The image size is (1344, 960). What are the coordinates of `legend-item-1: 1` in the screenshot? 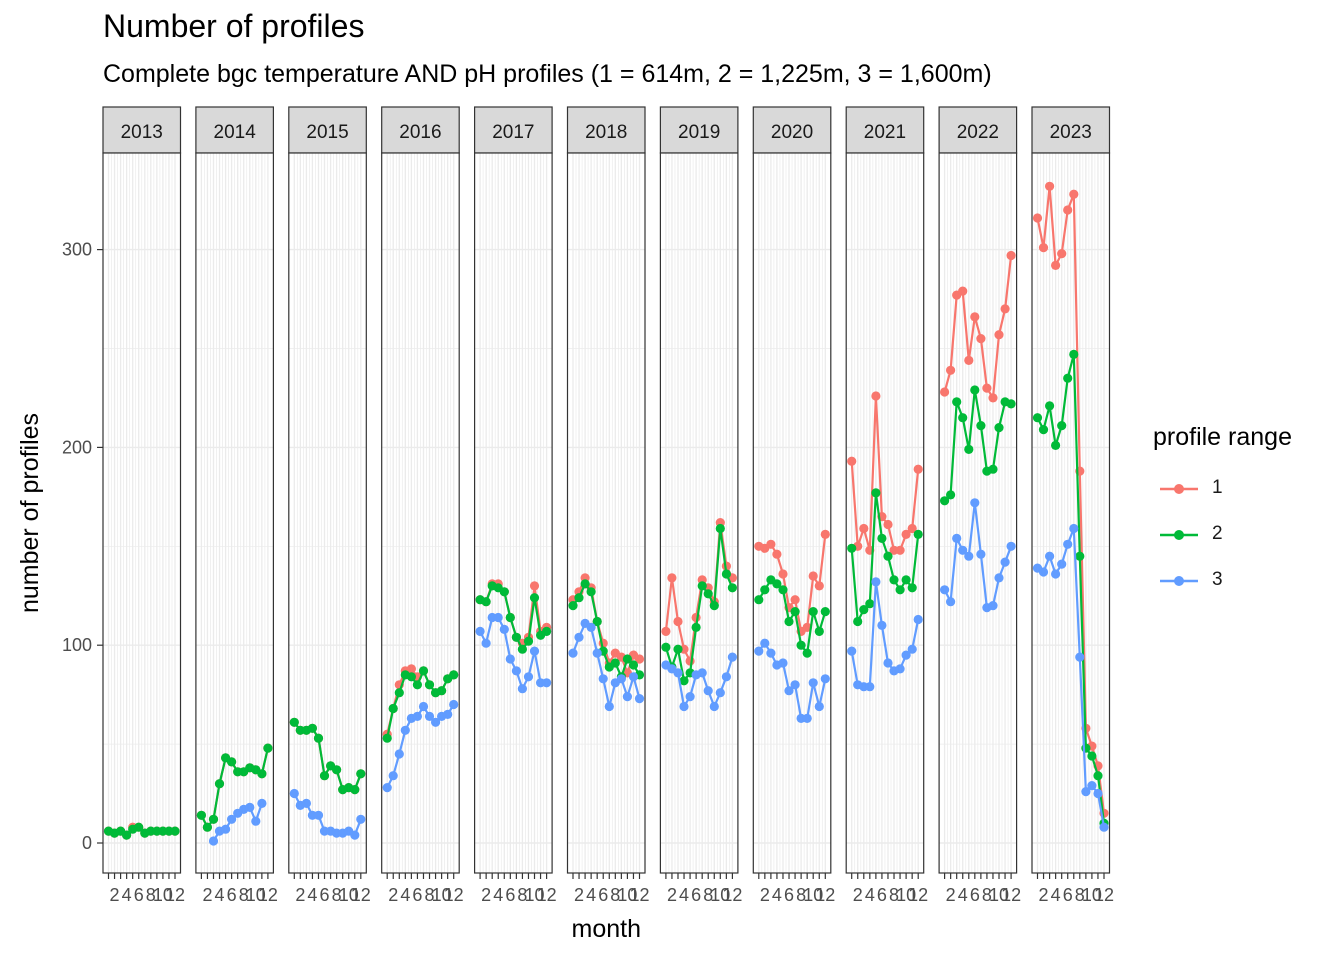 It's located at (1218, 489).